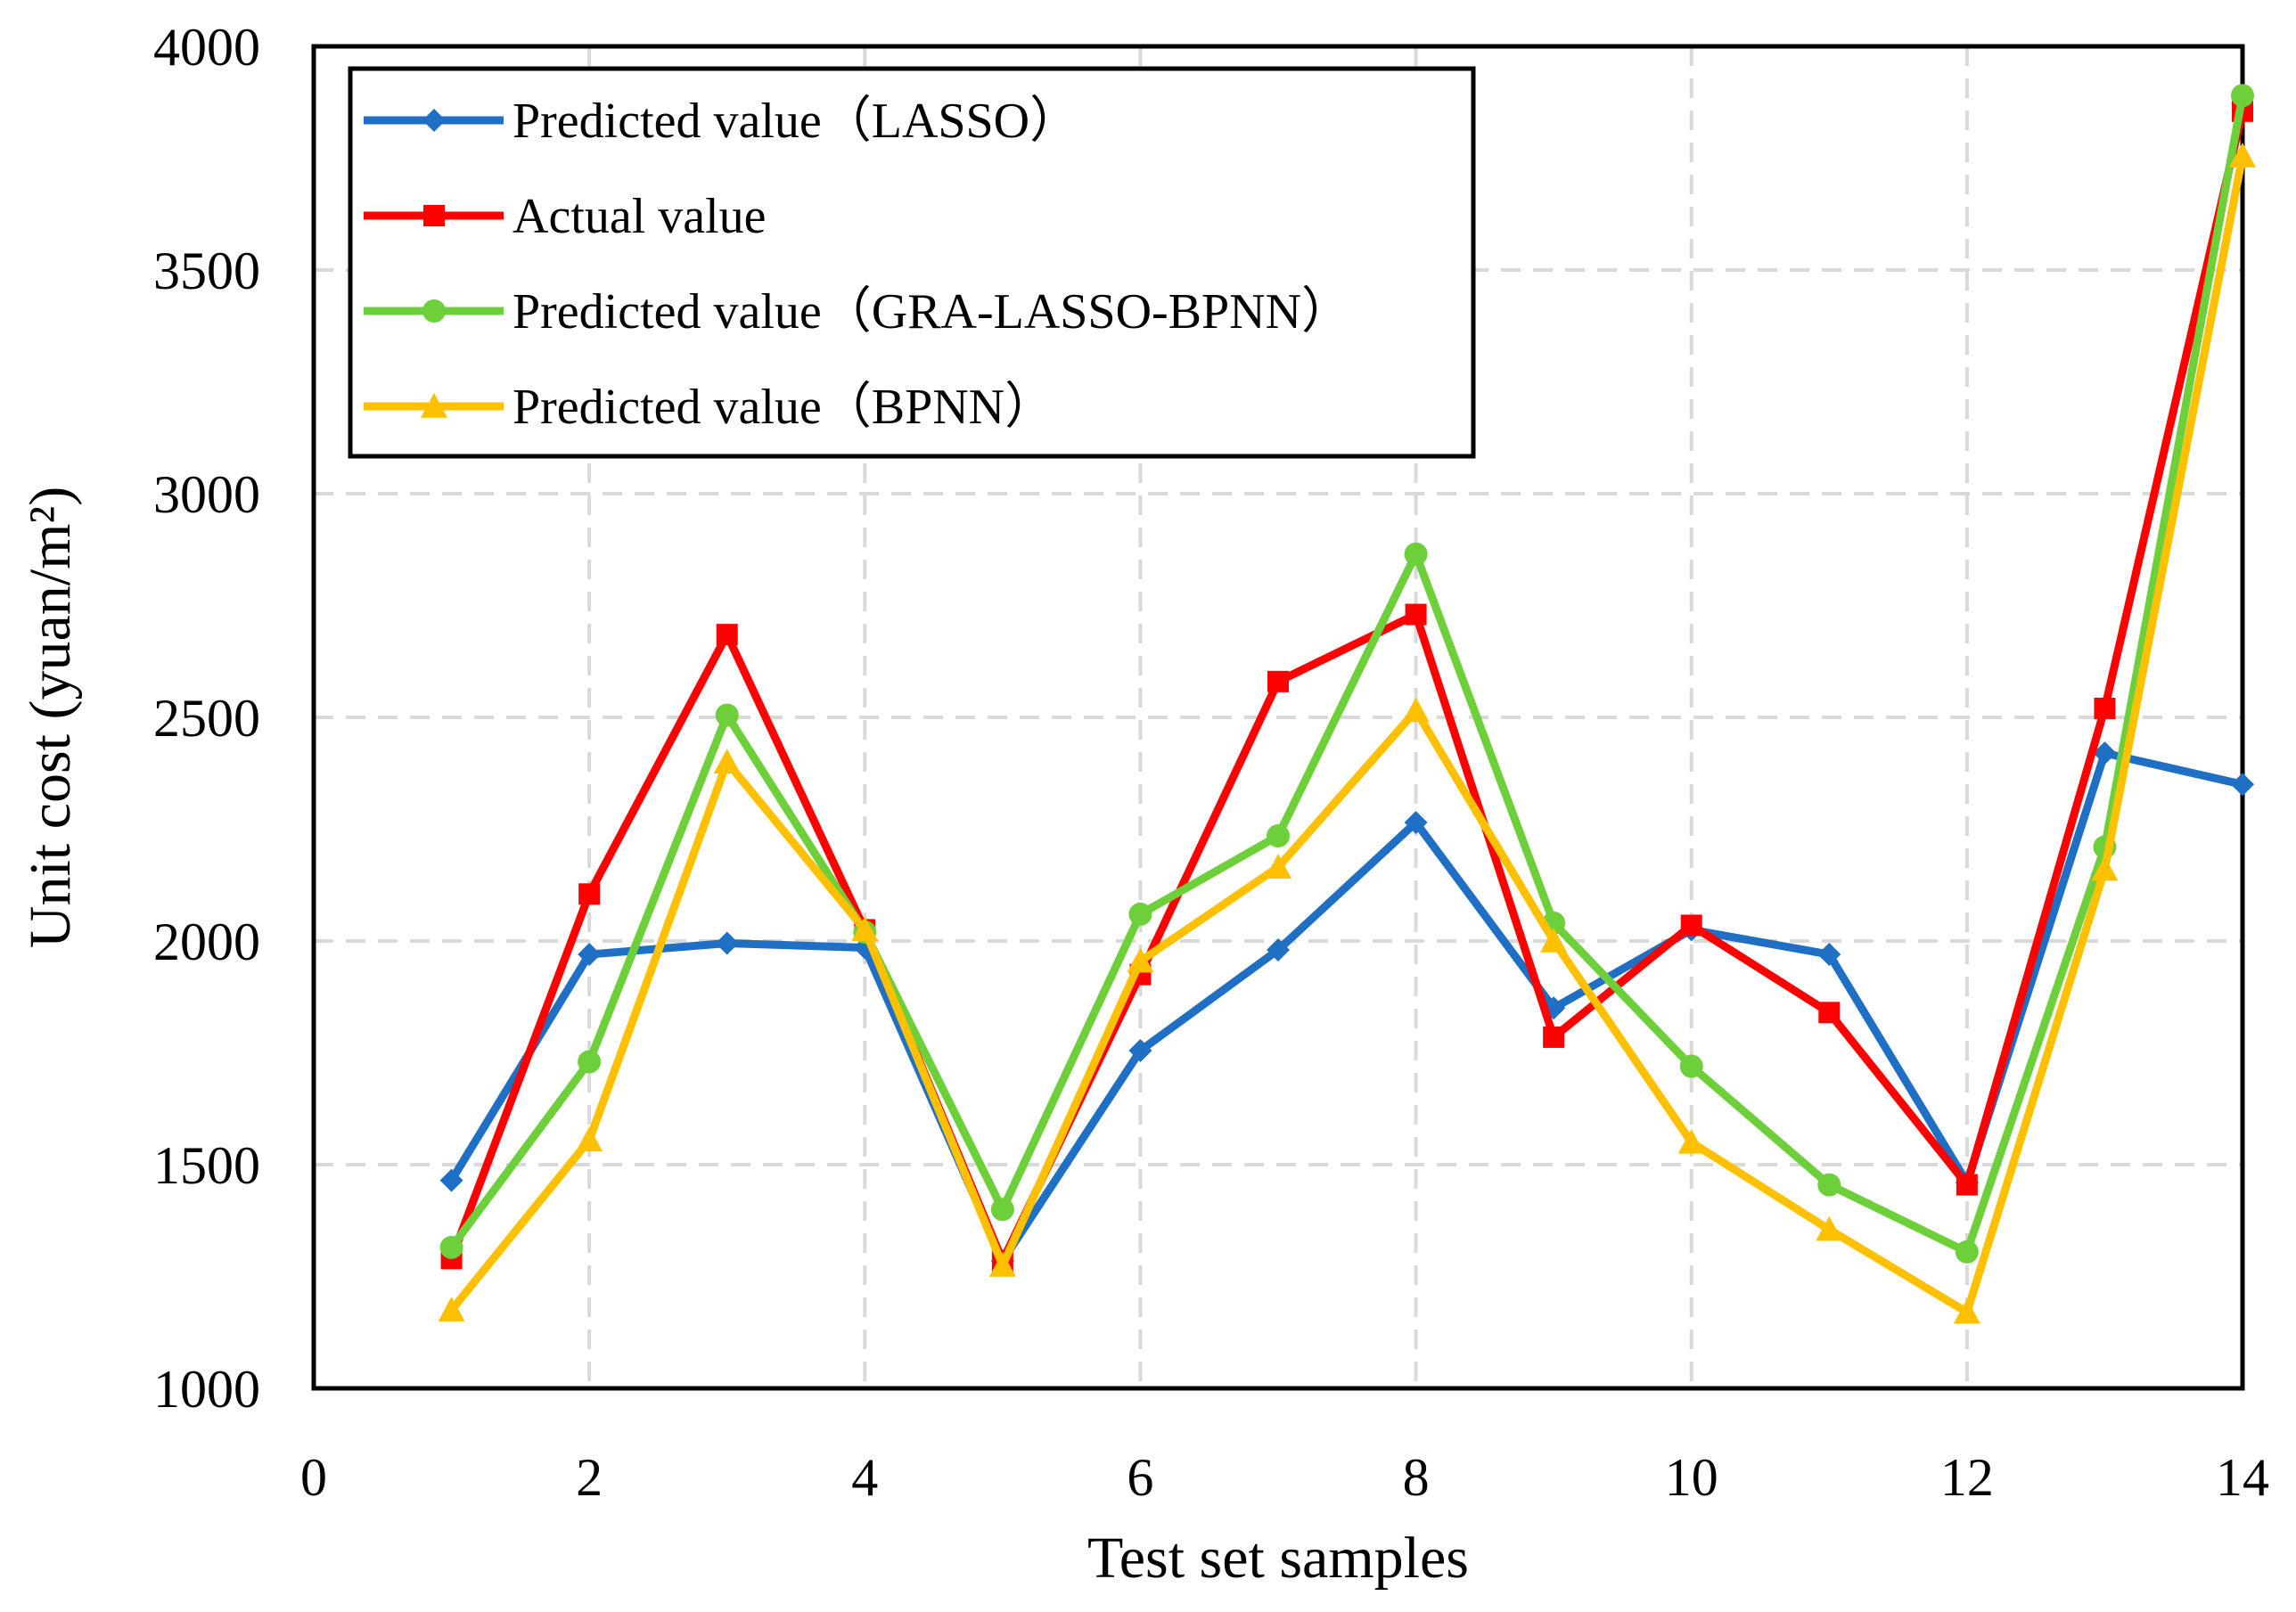  I want to click on legend-box, so click(912, 262).